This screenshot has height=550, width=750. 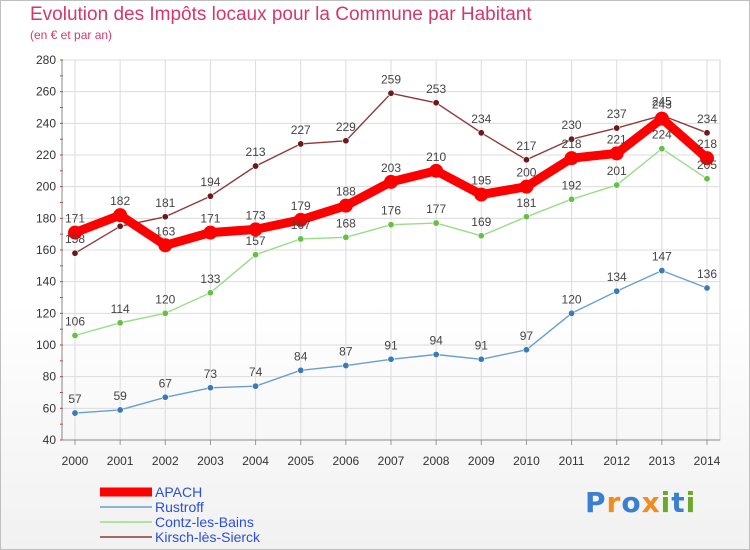 I want to click on data-label-contz-les-bains: 205, so click(x=707, y=165).